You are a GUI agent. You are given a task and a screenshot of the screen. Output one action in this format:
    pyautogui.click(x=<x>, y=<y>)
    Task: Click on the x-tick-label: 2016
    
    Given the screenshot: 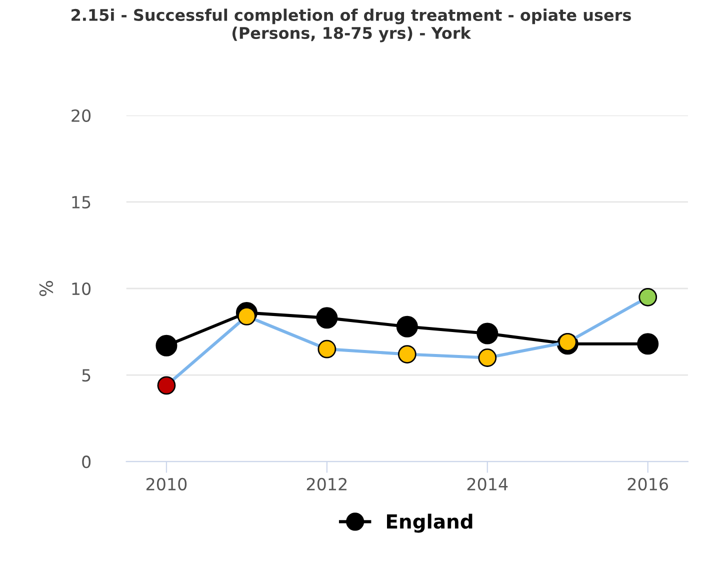 What is the action you would take?
    pyautogui.click(x=648, y=484)
    